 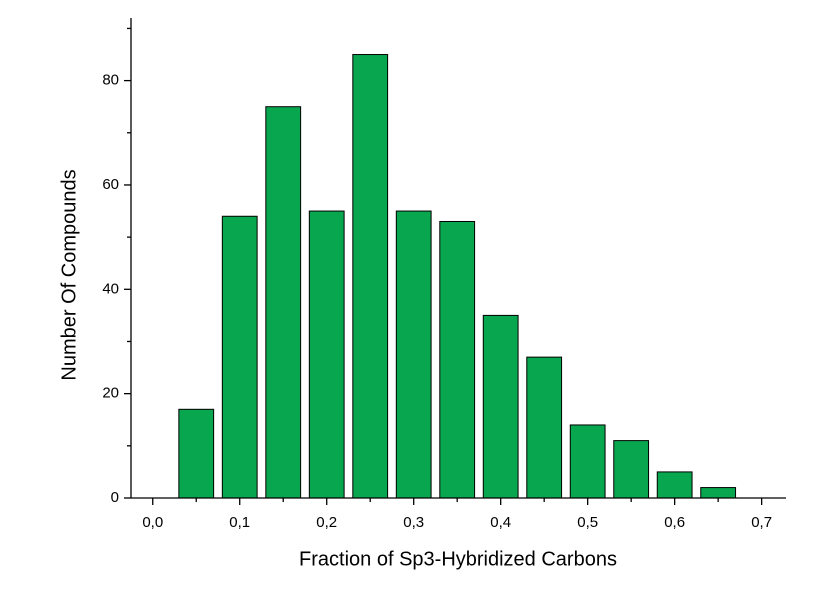 What do you see at coordinates (69, 274) in the screenshot?
I see `y-axis-label: Number Of Compounds` at bounding box center [69, 274].